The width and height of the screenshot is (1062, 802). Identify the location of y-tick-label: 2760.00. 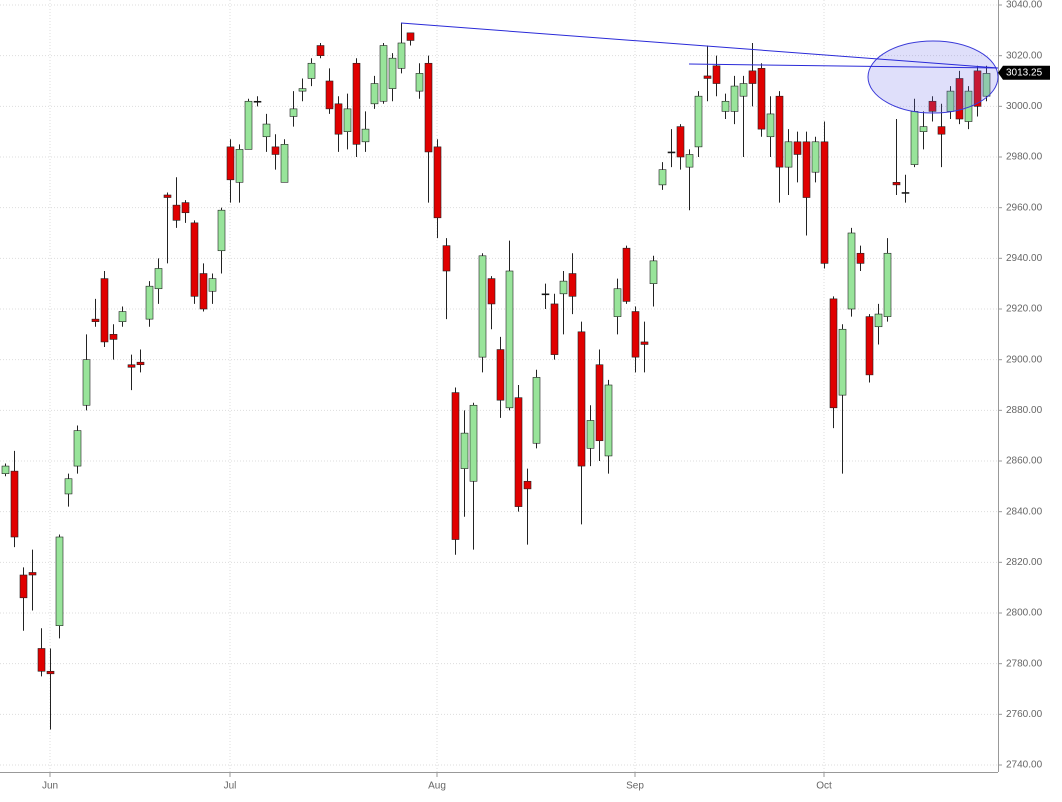
(1024, 714).